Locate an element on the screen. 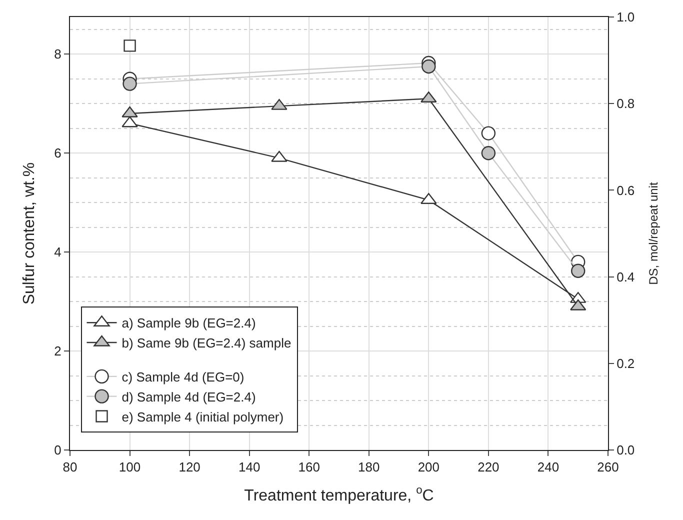 Image resolution: width=683 pixels, height=520 pixels. y2-tick-label: 0.4 is located at coordinates (625, 276).